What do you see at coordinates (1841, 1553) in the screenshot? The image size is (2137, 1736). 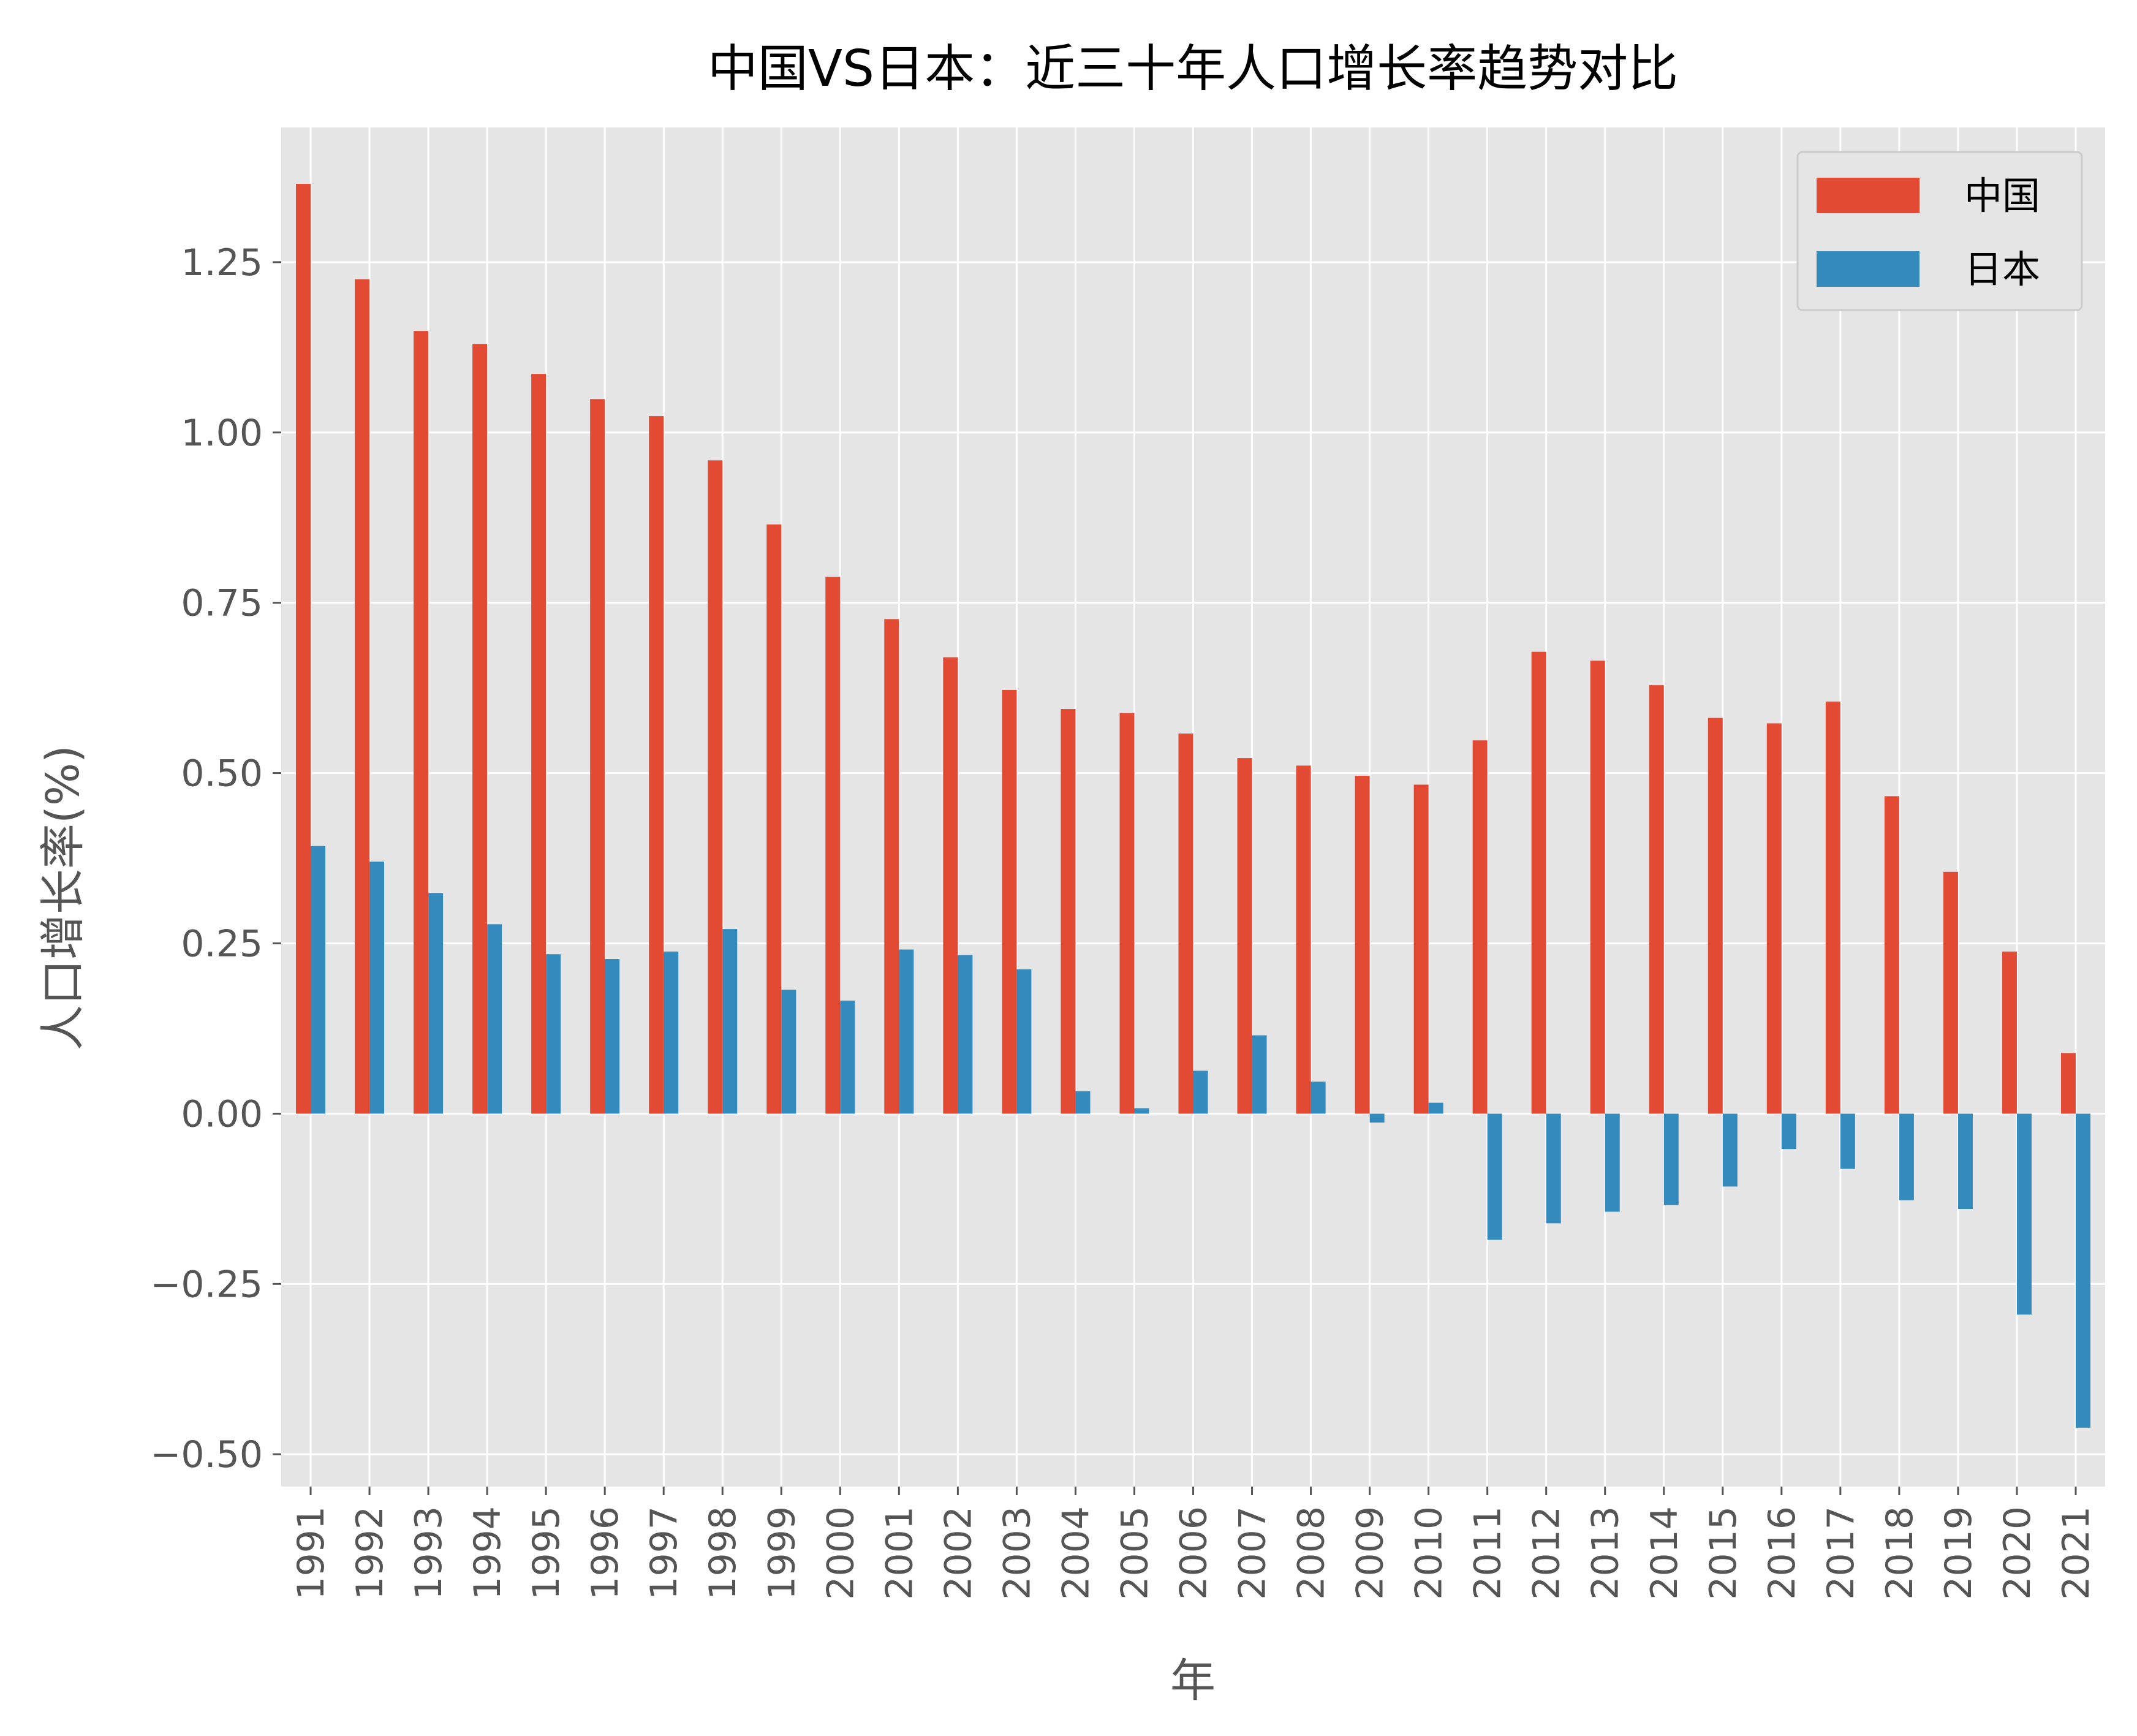 I see `x-tick-label: 2017` at bounding box center [1841, 1553].